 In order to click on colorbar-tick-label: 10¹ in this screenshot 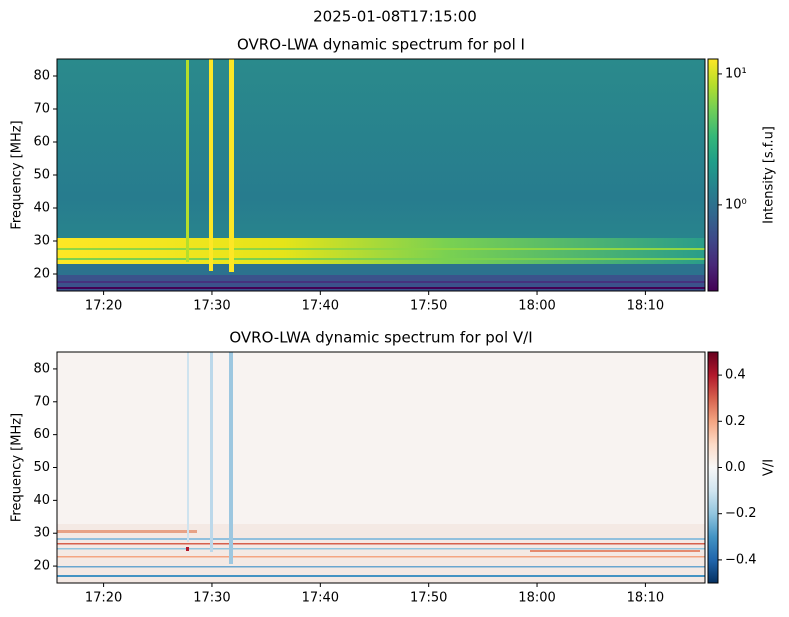, I will do `click(736, 73)`.